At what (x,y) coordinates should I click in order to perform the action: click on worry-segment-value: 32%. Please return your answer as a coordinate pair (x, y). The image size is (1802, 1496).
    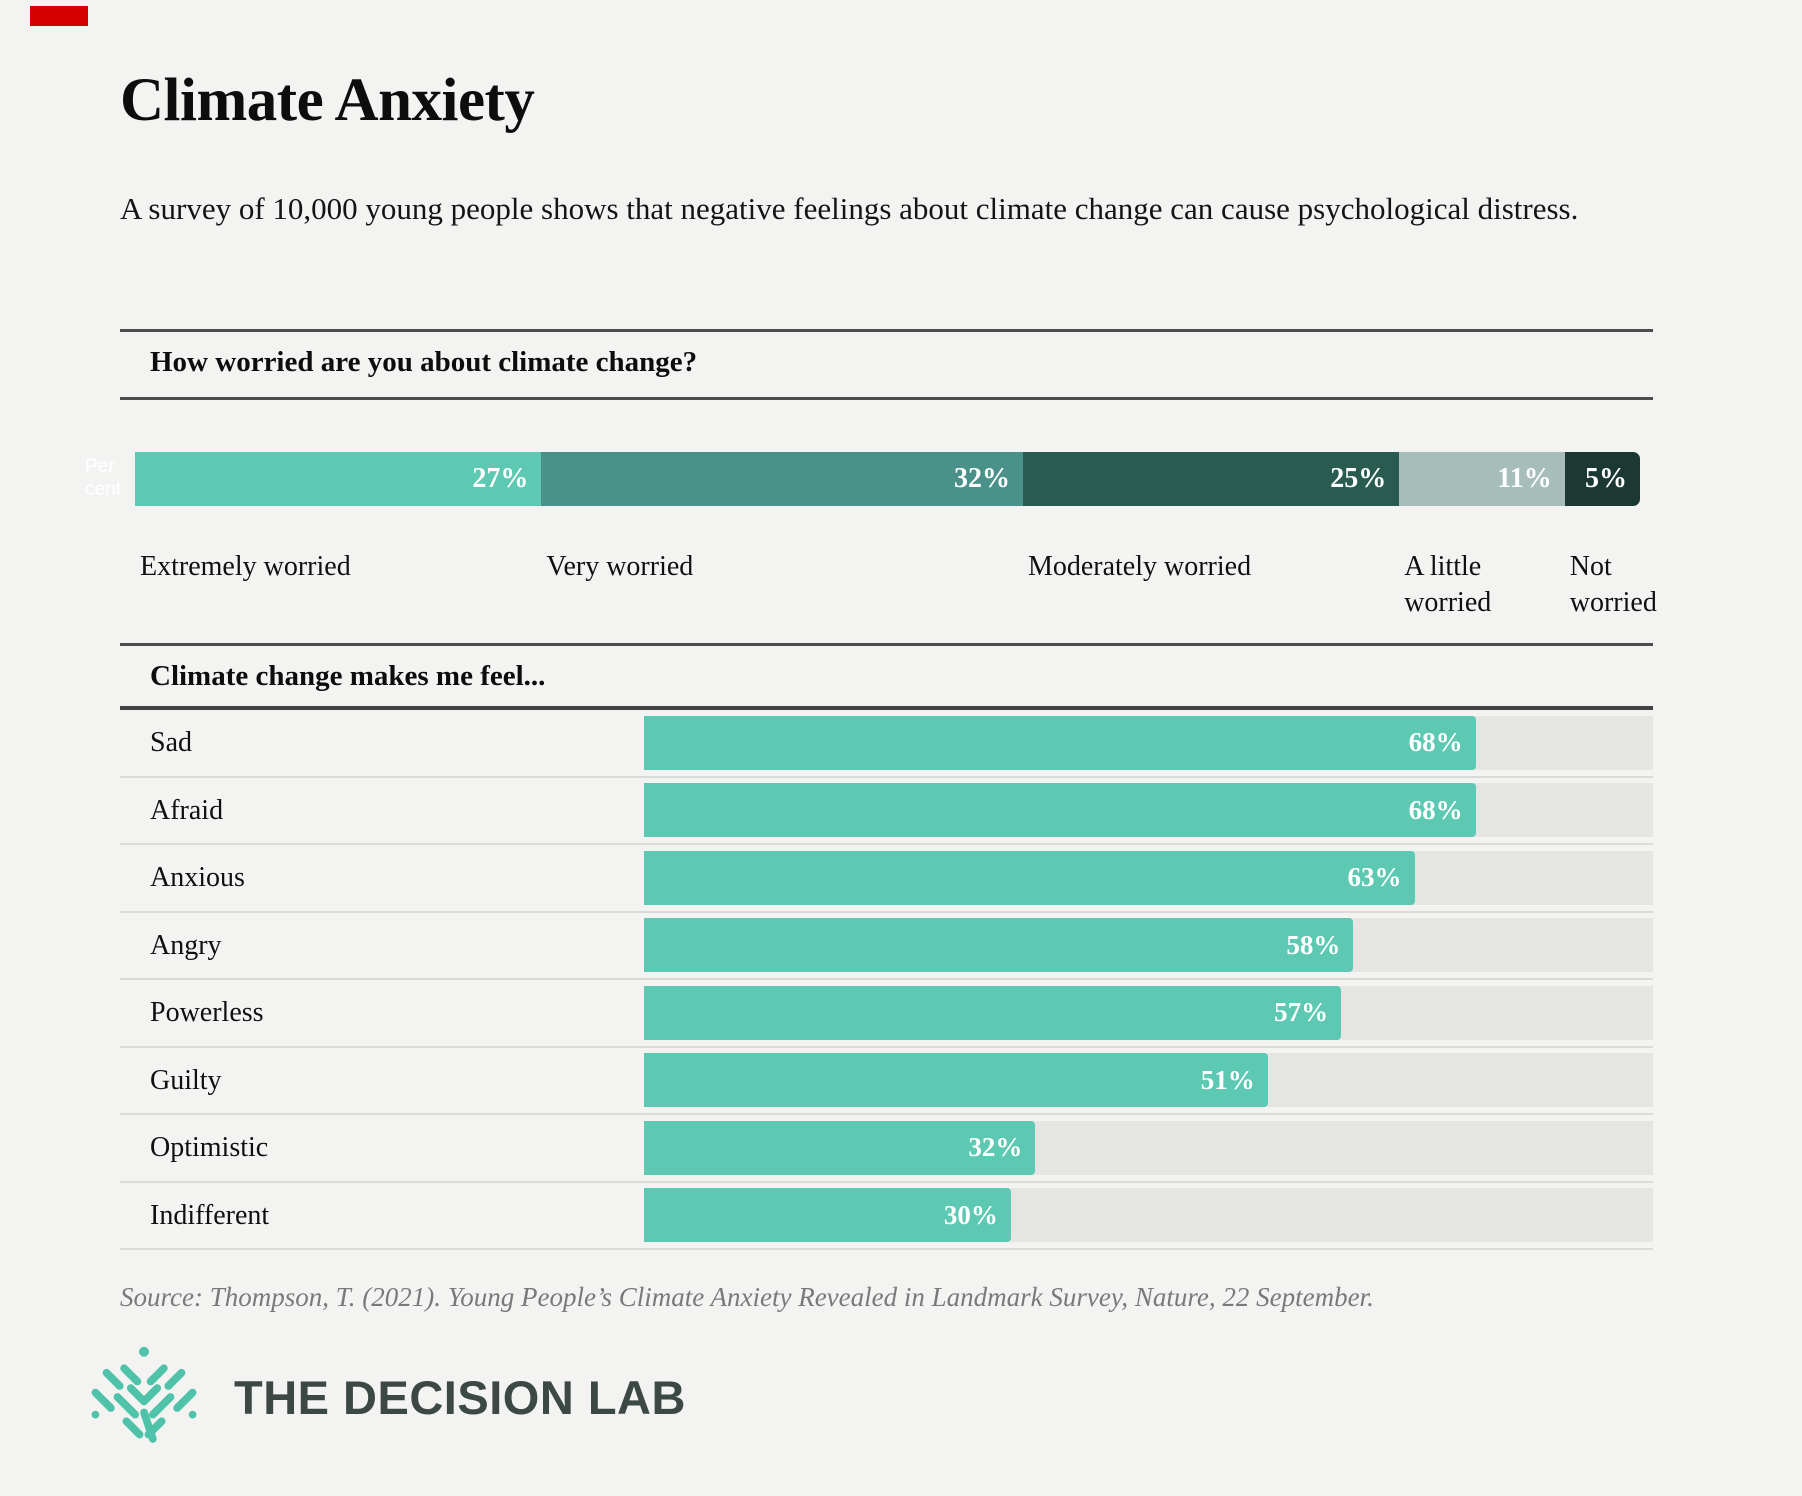
    Looking at the image, I should click on (981, 478).